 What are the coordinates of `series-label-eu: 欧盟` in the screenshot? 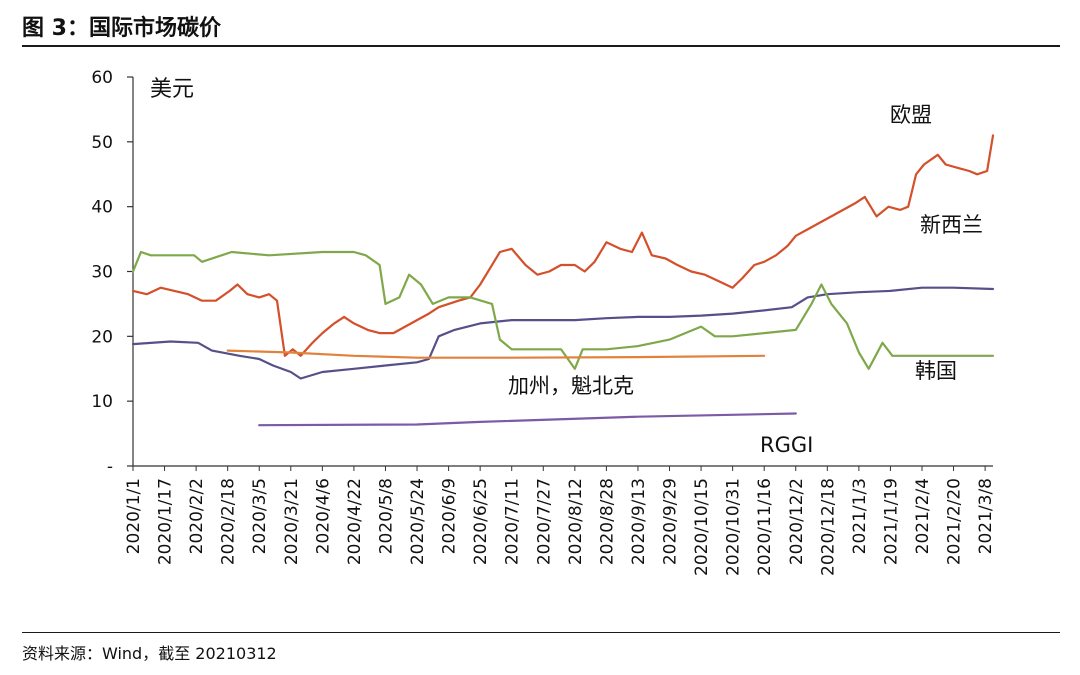 It's located at (911, 115).